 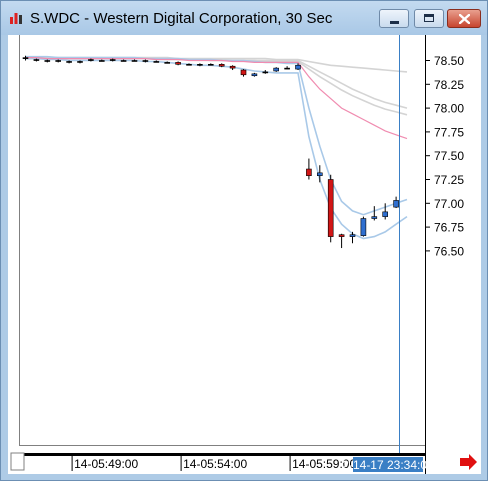 I want to click on time-axis-bar, so click(x=224, y=454).